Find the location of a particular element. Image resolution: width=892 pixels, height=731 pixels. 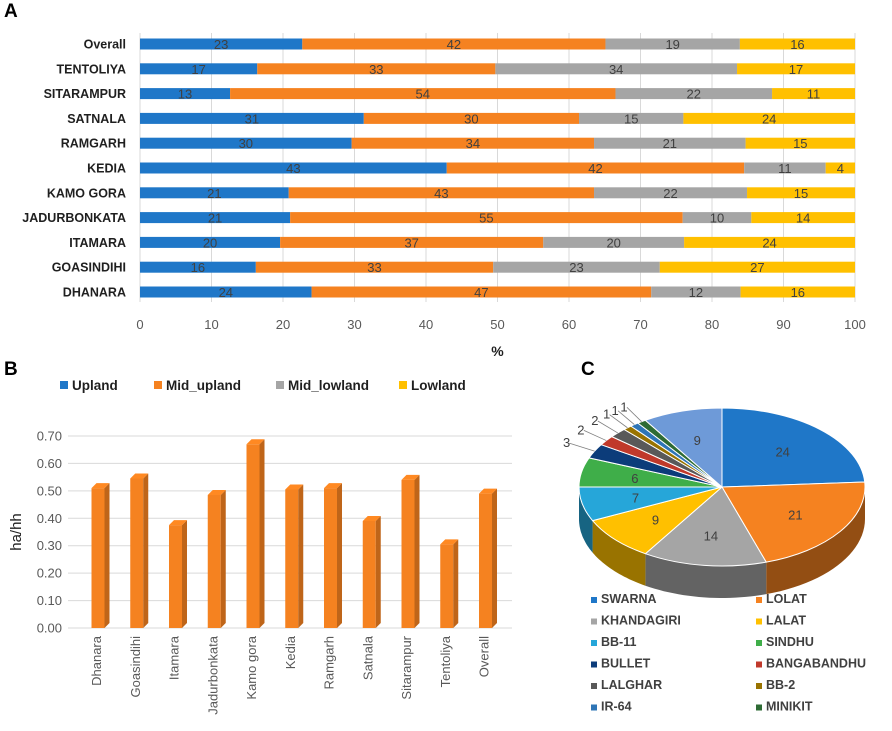

chart-a-xtick: 70 is located at coordinates (640, 324).